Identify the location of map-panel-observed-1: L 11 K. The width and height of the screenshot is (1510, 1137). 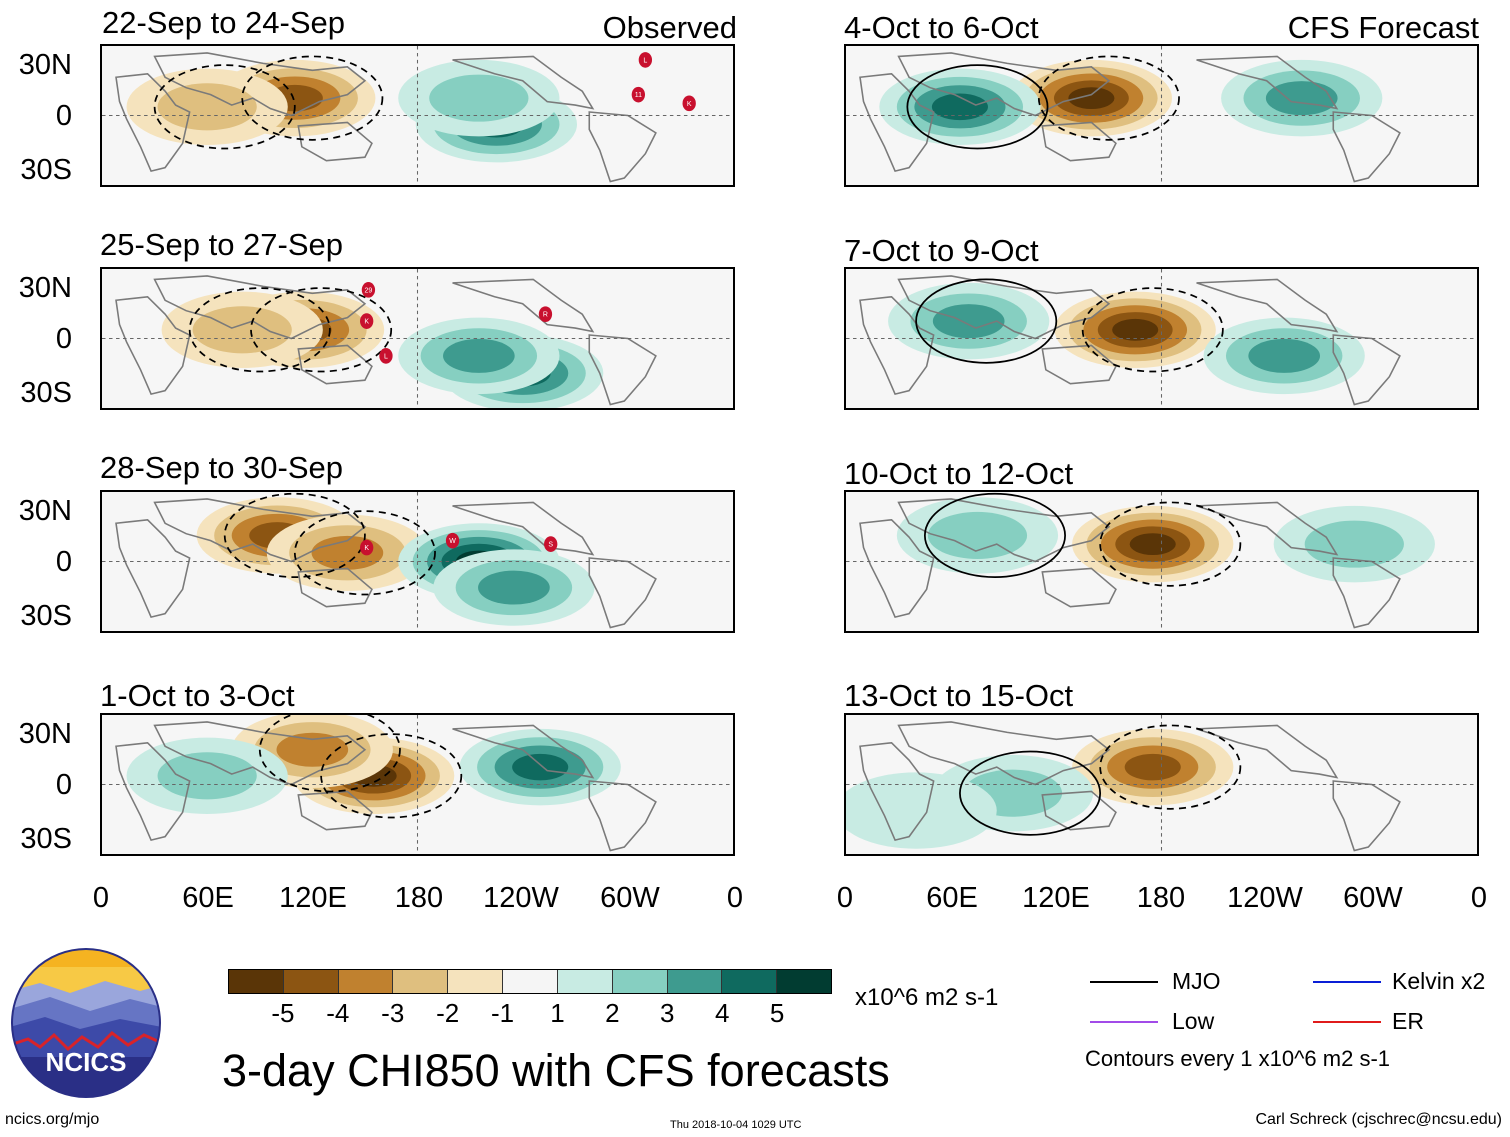
(417, 115).